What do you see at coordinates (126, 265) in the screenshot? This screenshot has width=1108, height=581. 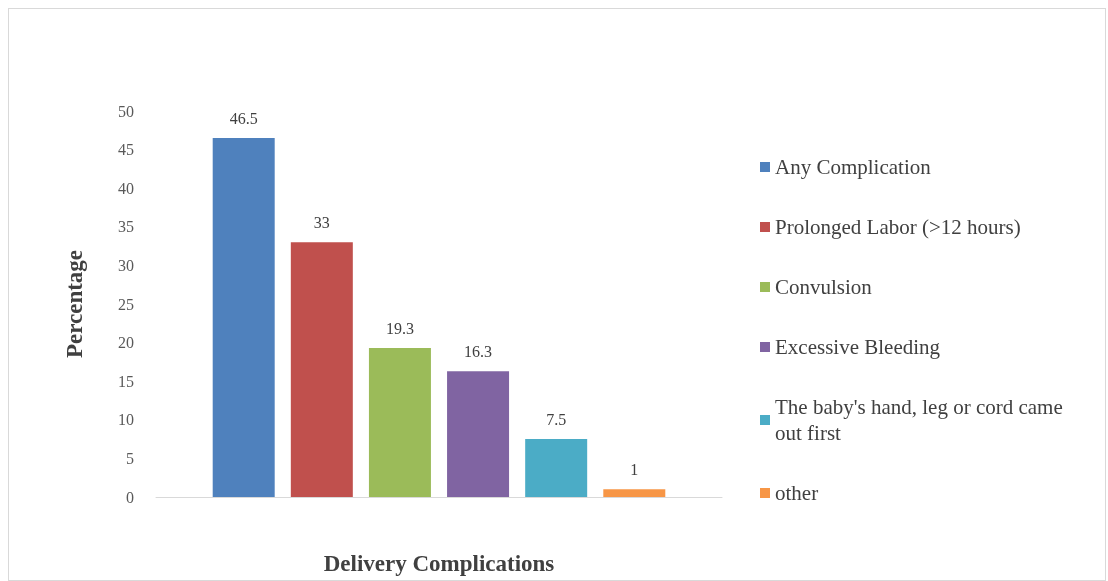 I see `y-tick-label: 30` at bounding box center [126, 265].